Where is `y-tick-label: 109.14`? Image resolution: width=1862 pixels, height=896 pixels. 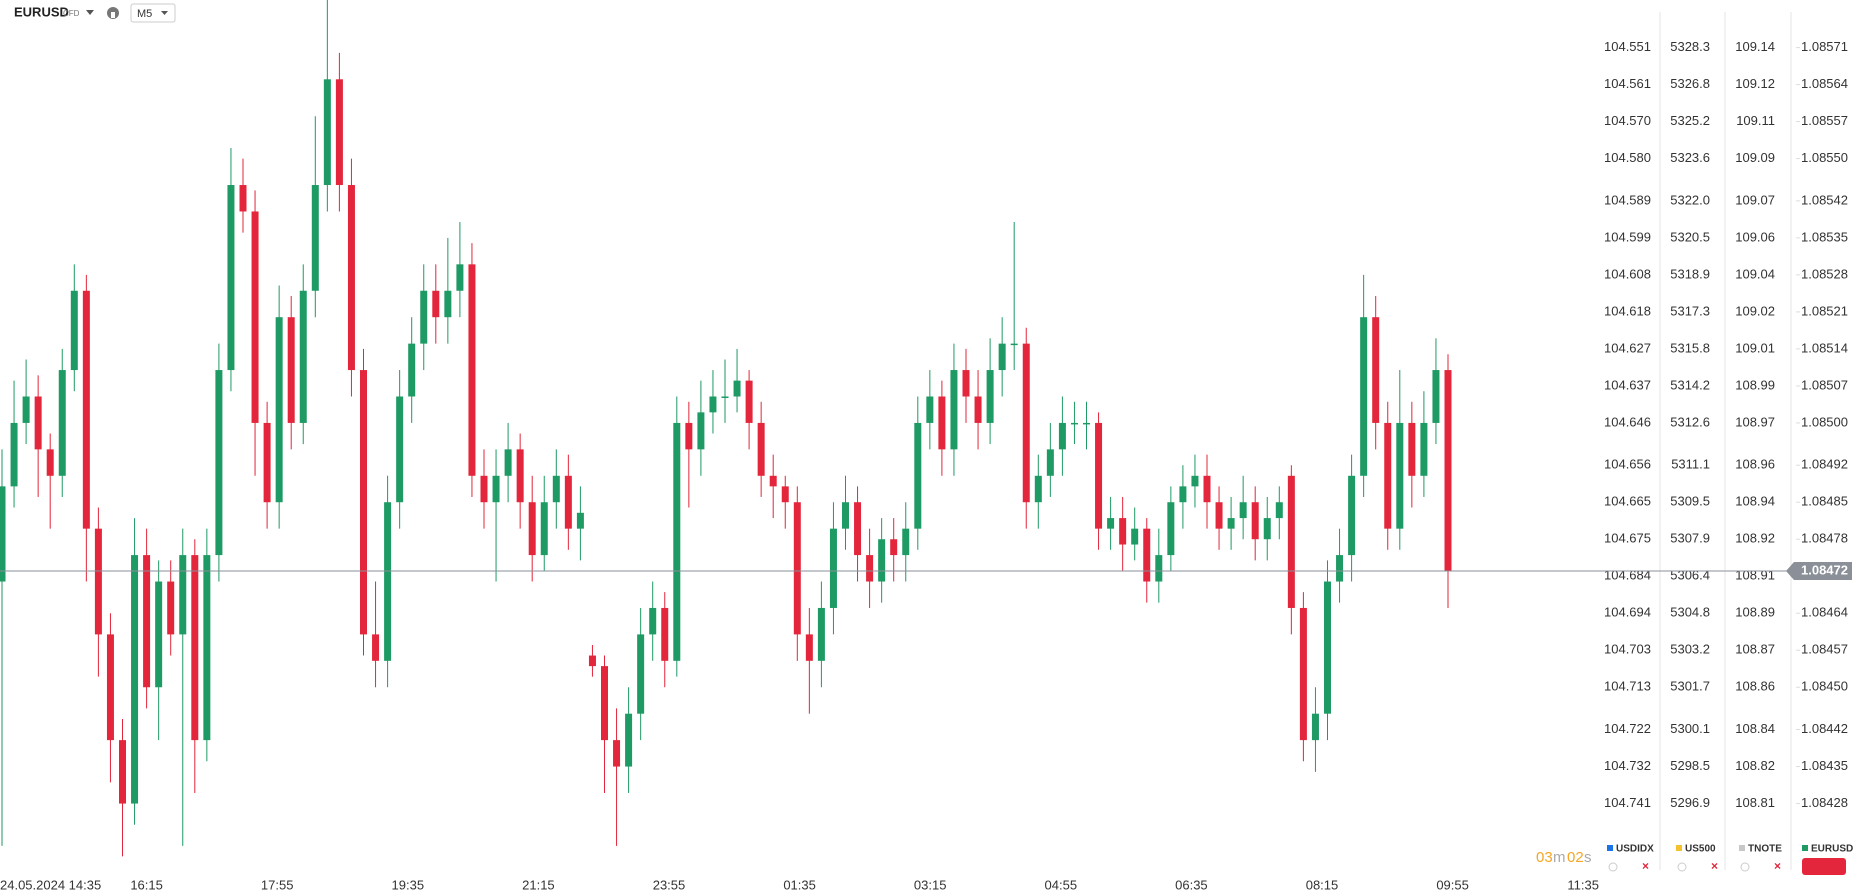 y-tick-label: 109.14 is located at coordinates (1755, 46).